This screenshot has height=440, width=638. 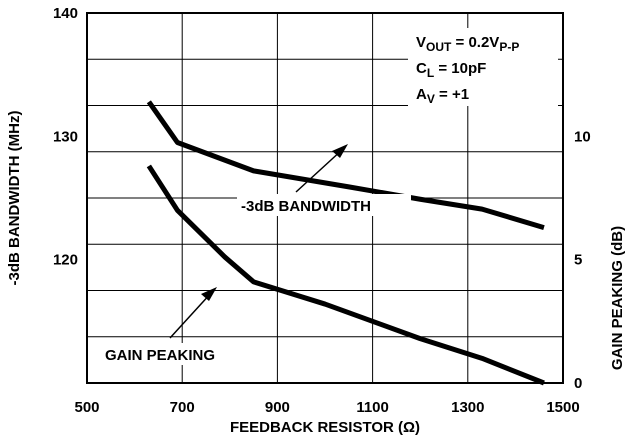 What do you see at coordinates (617, 298) in the screenshot?
I see `y-axis-title-right: GAIN PEAKING (dB)` at bounding box center [617, 298].